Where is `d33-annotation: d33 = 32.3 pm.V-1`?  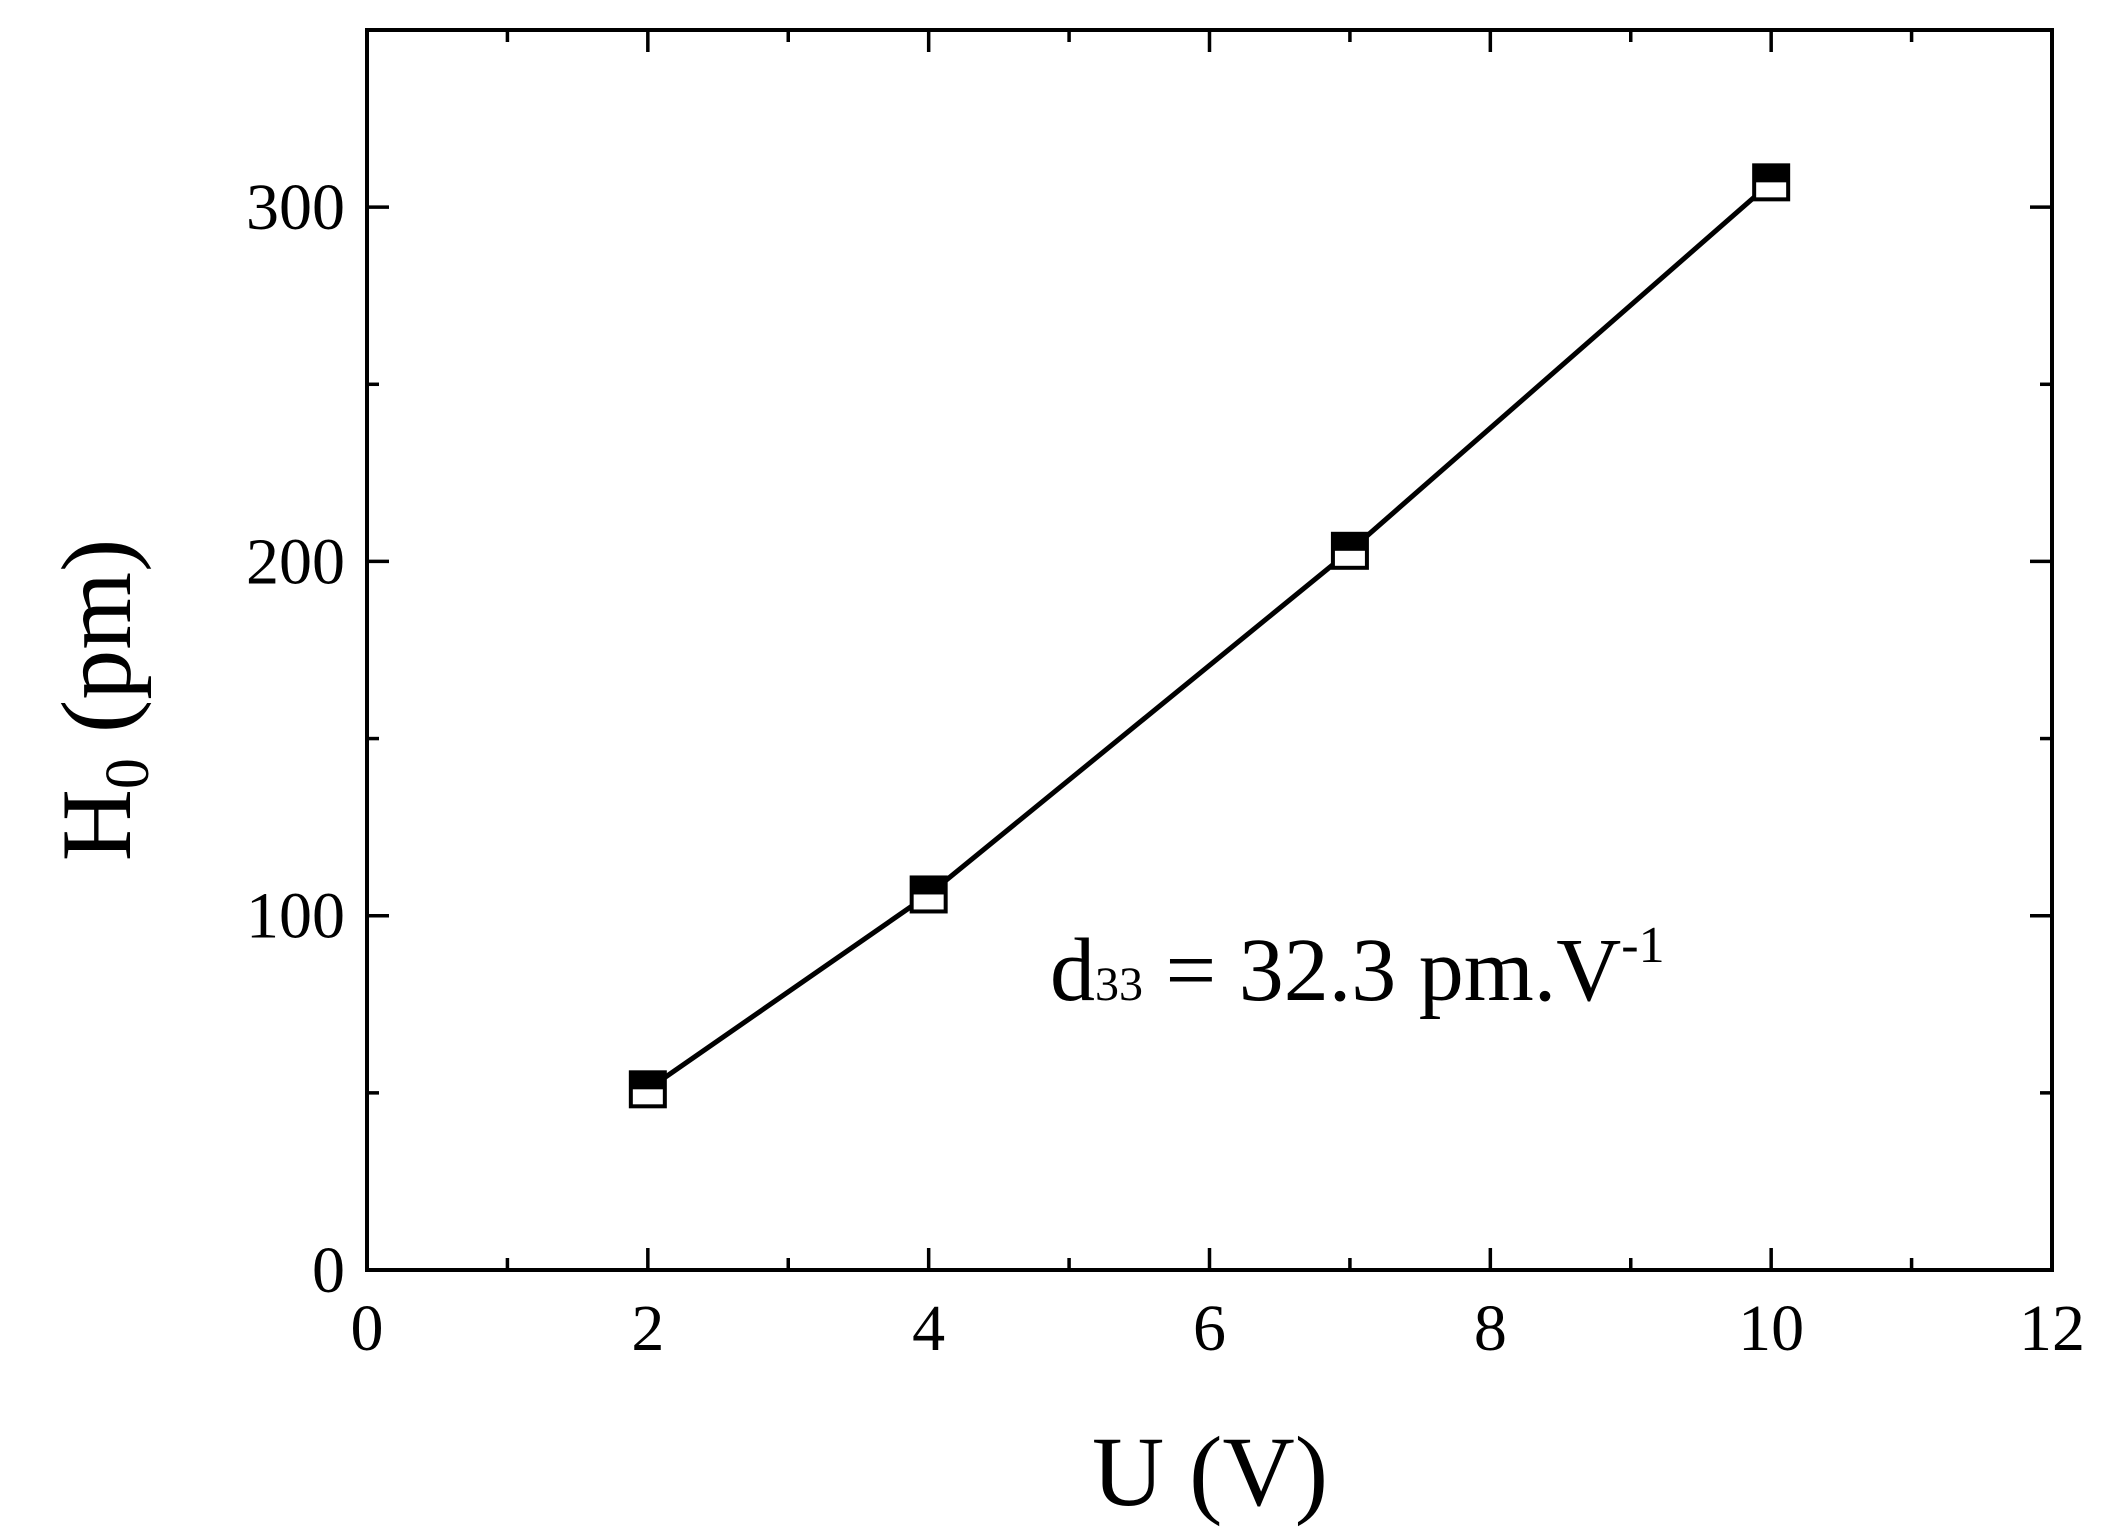
d33-annotation: d33 = 32.3 pm.V-1 is located at coordinates (1357, 968).